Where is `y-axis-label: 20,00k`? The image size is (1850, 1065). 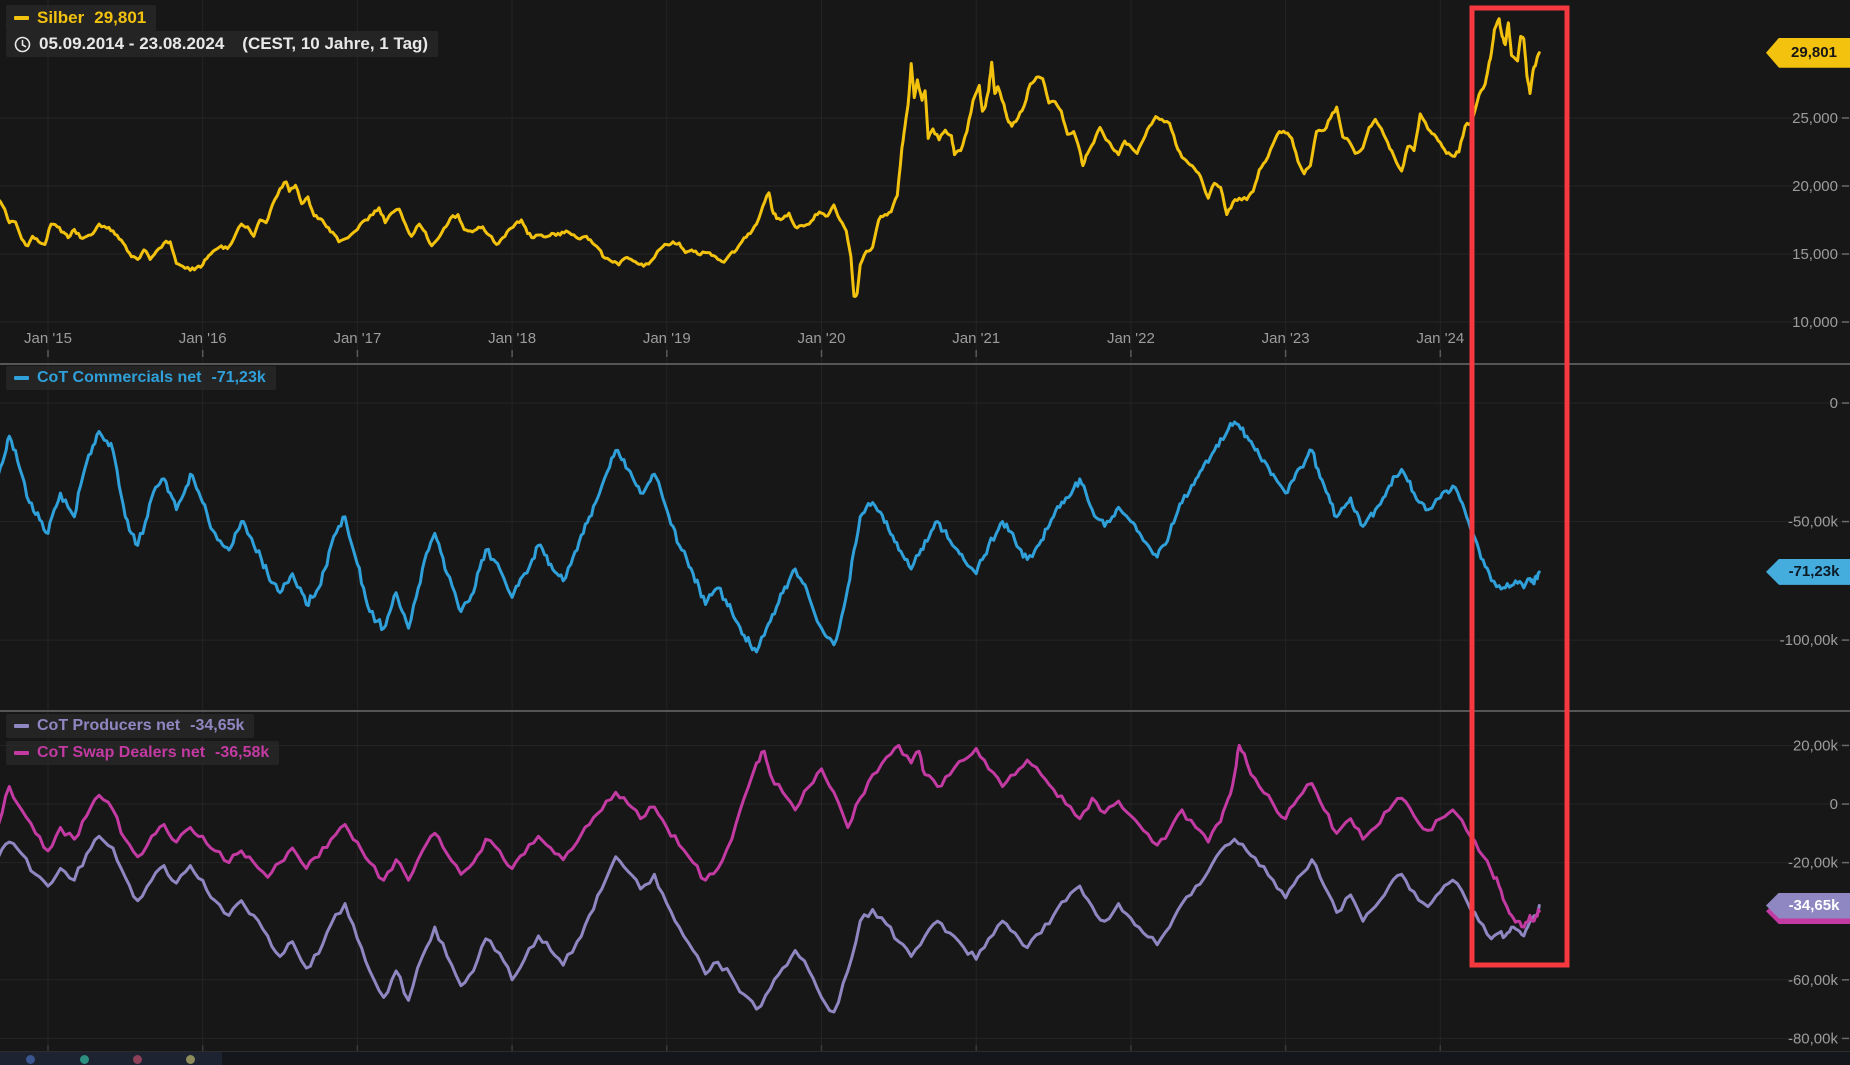 y-axis-label: 20,00k is located at coordinates (1816, 745).